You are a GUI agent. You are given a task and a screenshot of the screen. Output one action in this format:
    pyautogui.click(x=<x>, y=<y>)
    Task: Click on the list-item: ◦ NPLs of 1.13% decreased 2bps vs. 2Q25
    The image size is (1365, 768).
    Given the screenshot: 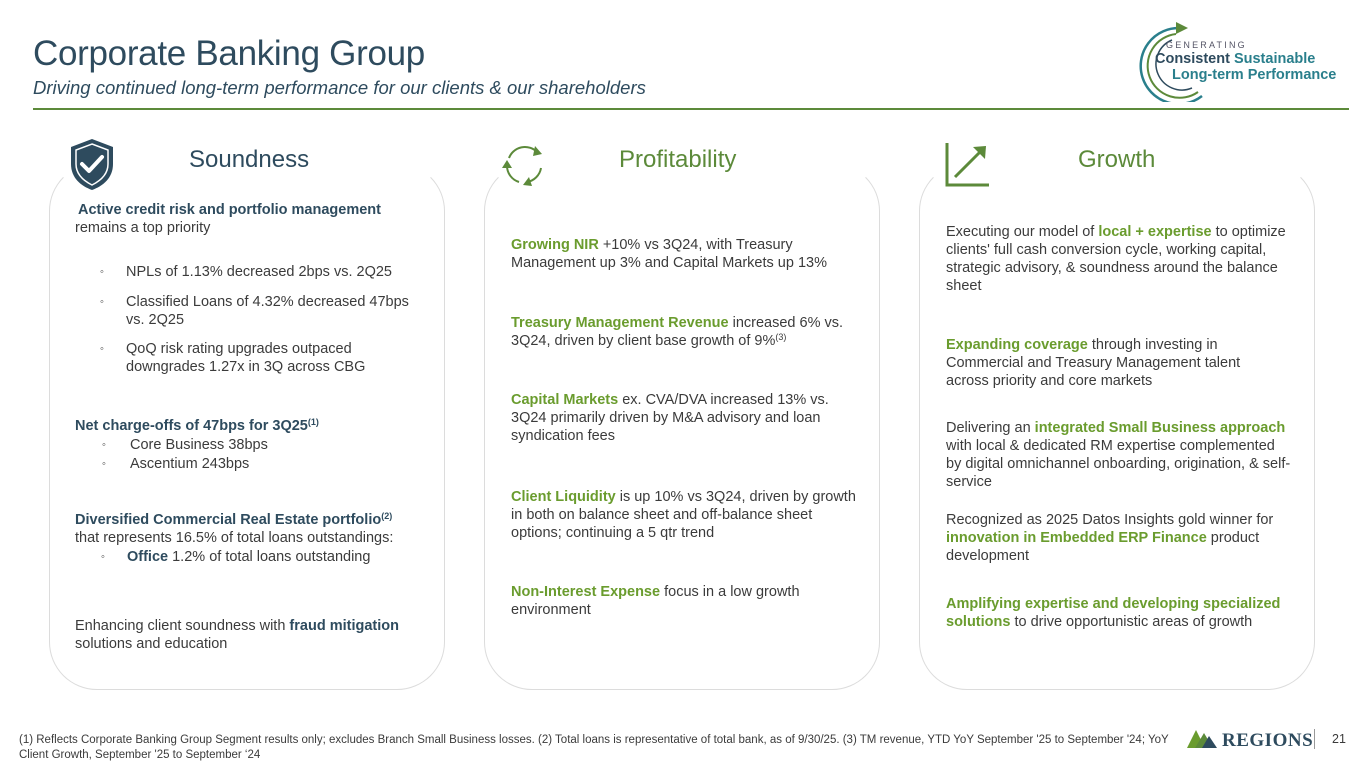 What is the action you would take?
    pyautogui.click(x=246, y=272)
    